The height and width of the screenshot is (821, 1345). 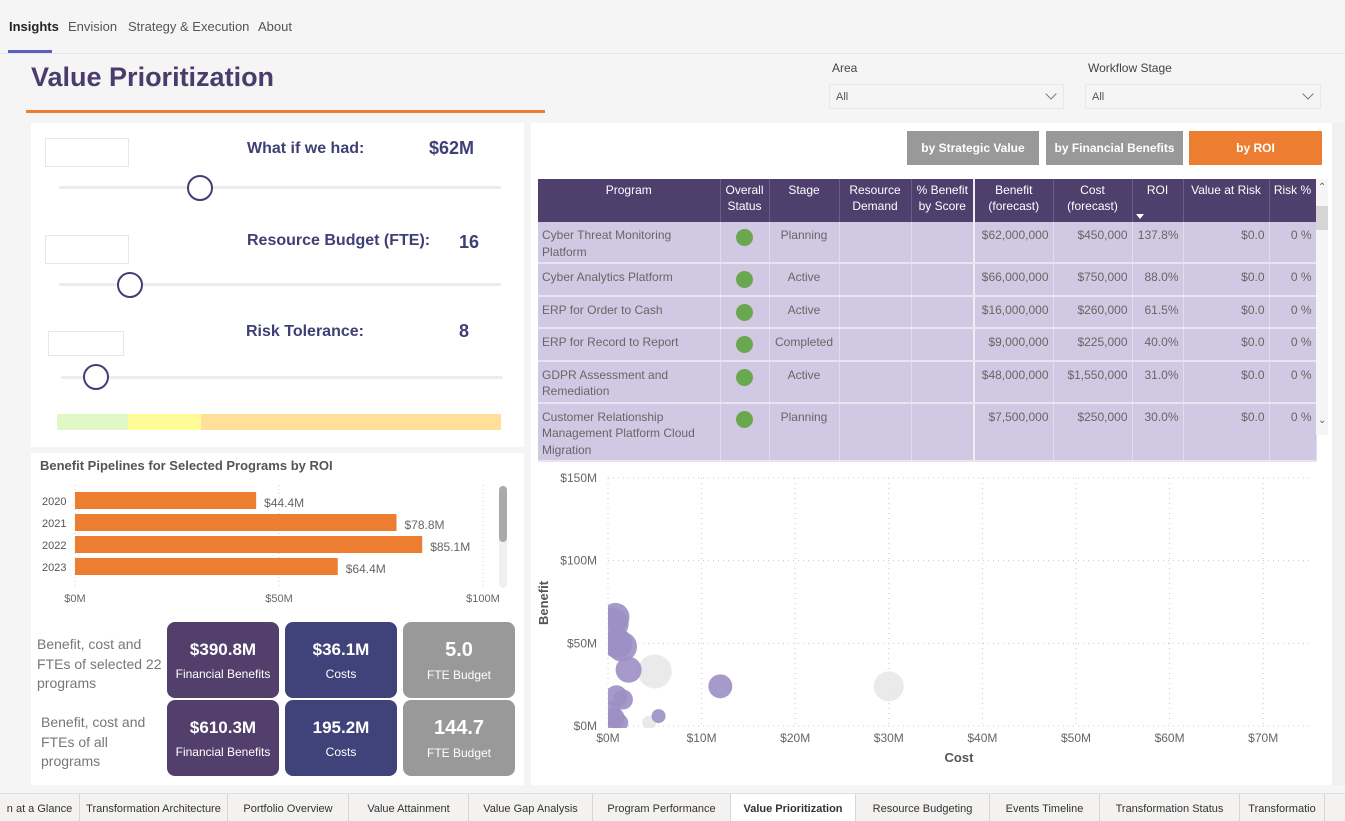 I want to click on page-tab: Transformatio, so click(x=1282, y=807).